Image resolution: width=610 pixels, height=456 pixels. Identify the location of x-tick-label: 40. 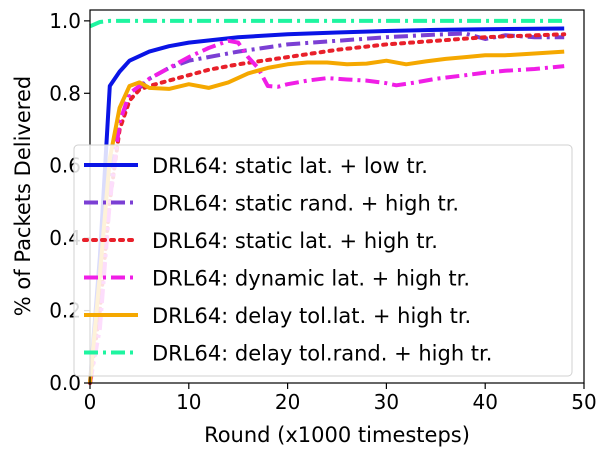
(484, 402).